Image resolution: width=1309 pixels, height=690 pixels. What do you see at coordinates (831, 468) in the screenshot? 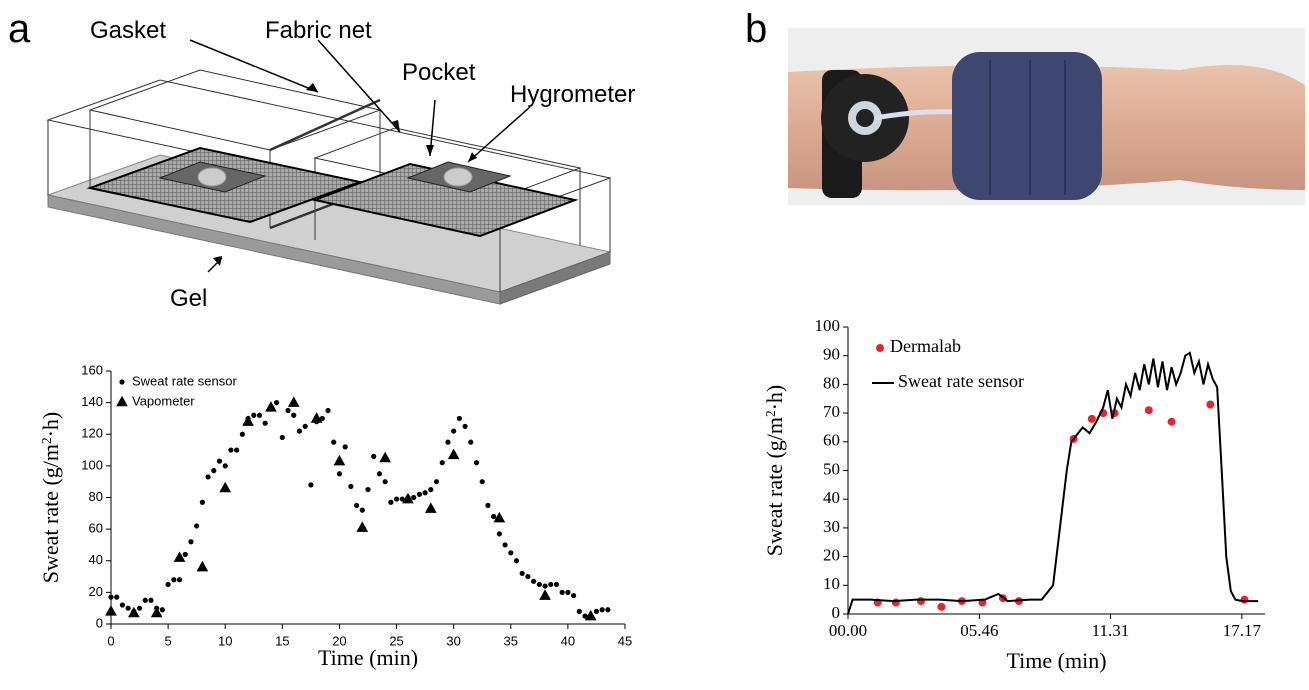
I see `y-tick-label: 50` at bounding box center [831, 468].